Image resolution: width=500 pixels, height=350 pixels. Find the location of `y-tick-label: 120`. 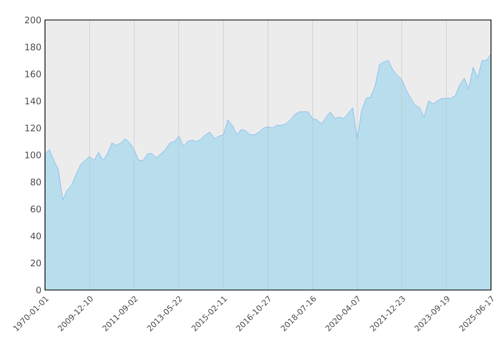

y-tick-label: 120 is located at coordinates (33, 128).